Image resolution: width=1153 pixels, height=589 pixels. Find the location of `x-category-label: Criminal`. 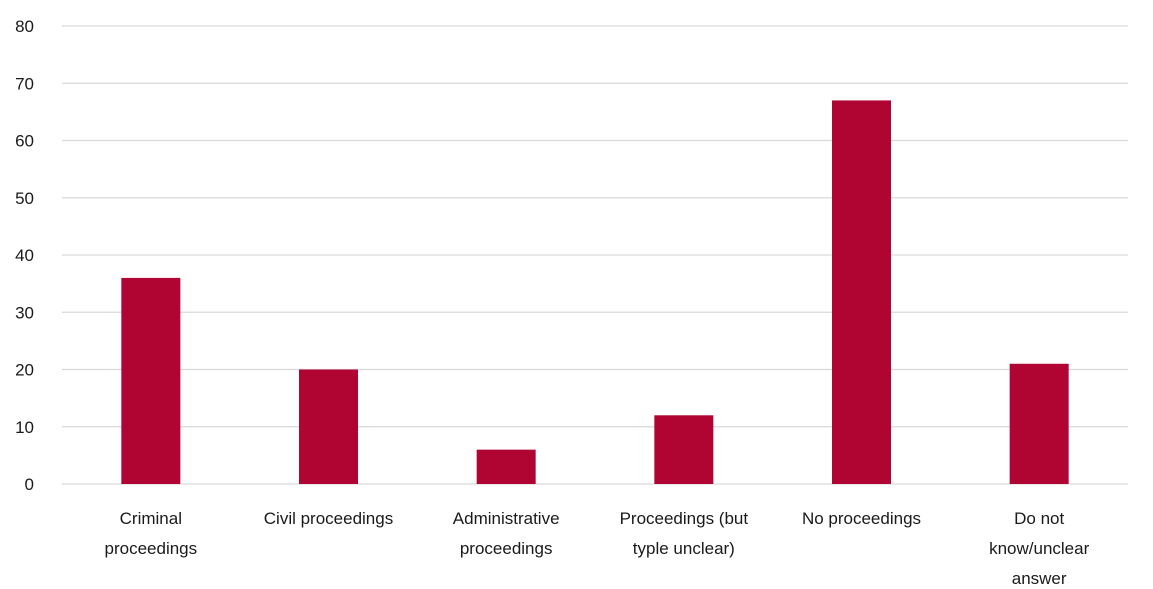

x-category-label: Criminal is located at coordinates (151, 518).